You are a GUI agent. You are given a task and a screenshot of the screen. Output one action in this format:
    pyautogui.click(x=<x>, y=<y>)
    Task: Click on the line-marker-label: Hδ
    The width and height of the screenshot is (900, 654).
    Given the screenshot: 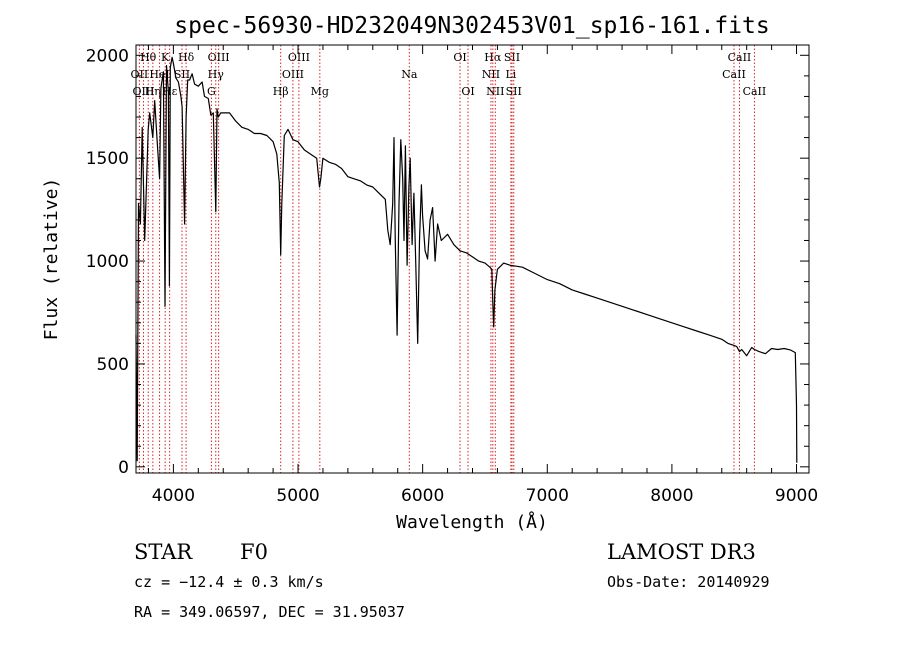 What is the action you would take?
    pyautogui.click(x=186, y=57)
    